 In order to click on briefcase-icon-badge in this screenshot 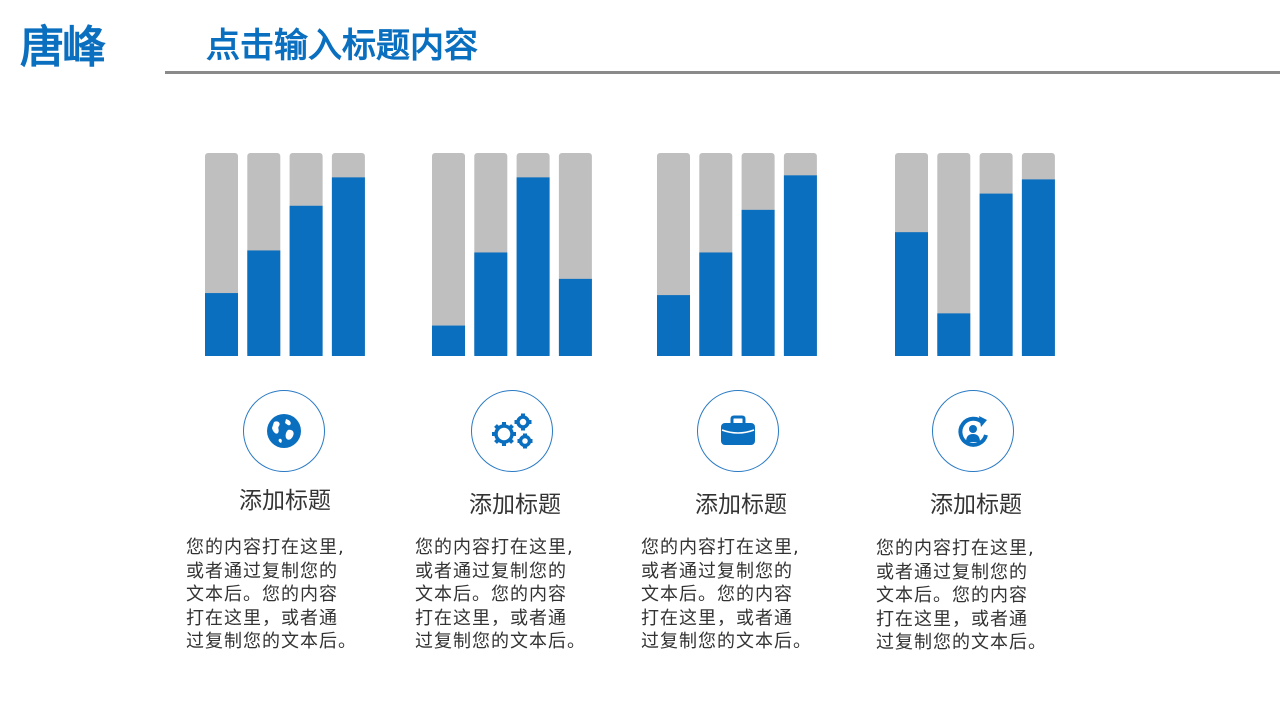, I will do `click(738, 431)`.